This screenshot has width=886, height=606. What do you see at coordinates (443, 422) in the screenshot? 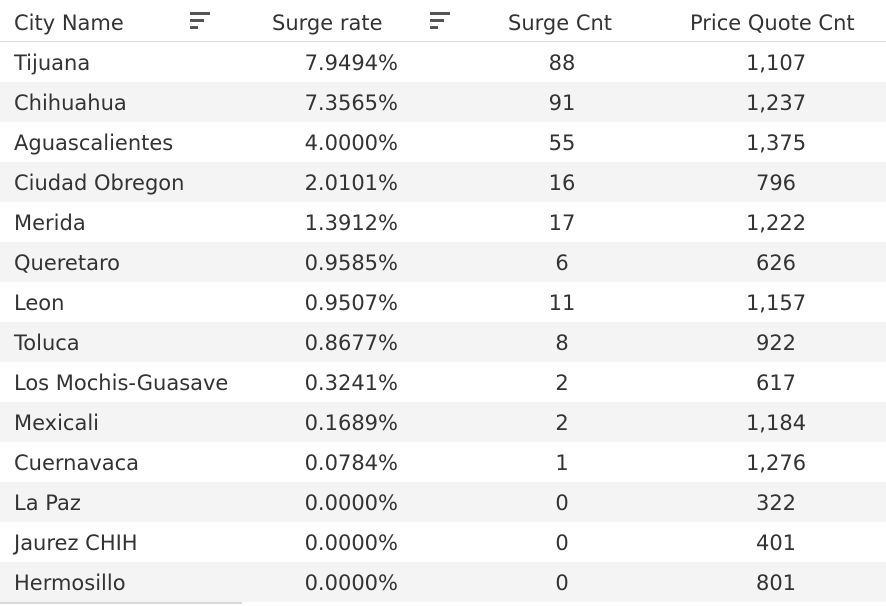
I see `table-row: Mexicali 0.1689% 2 1,184` at bounding box center [443, 422].